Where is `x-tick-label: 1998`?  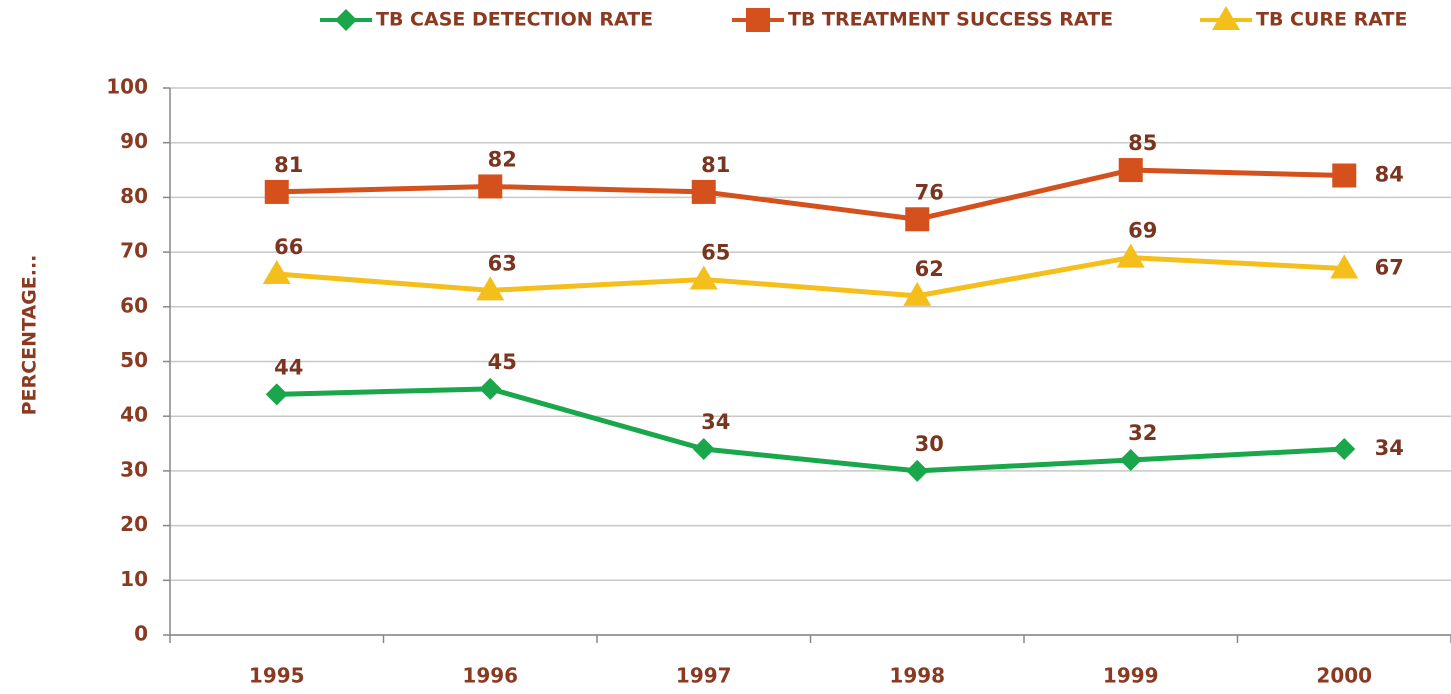
x-tick-label: 1998 is located at coordinates (917, 676).